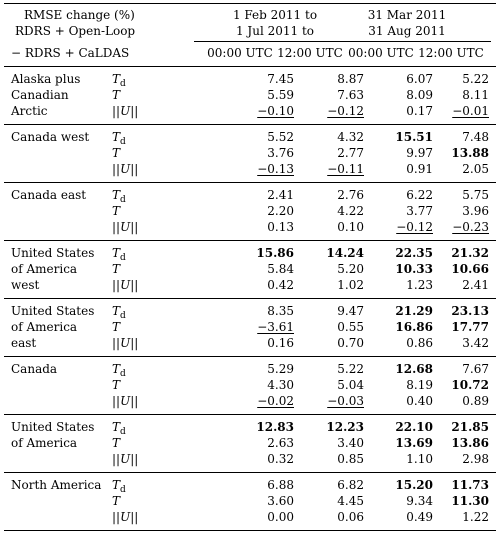 This screenshot has width=500, height=545. Describe the element at coordinates (350, 153) in the screenshot. I see `cell-p1-12: 2.77` at that location.